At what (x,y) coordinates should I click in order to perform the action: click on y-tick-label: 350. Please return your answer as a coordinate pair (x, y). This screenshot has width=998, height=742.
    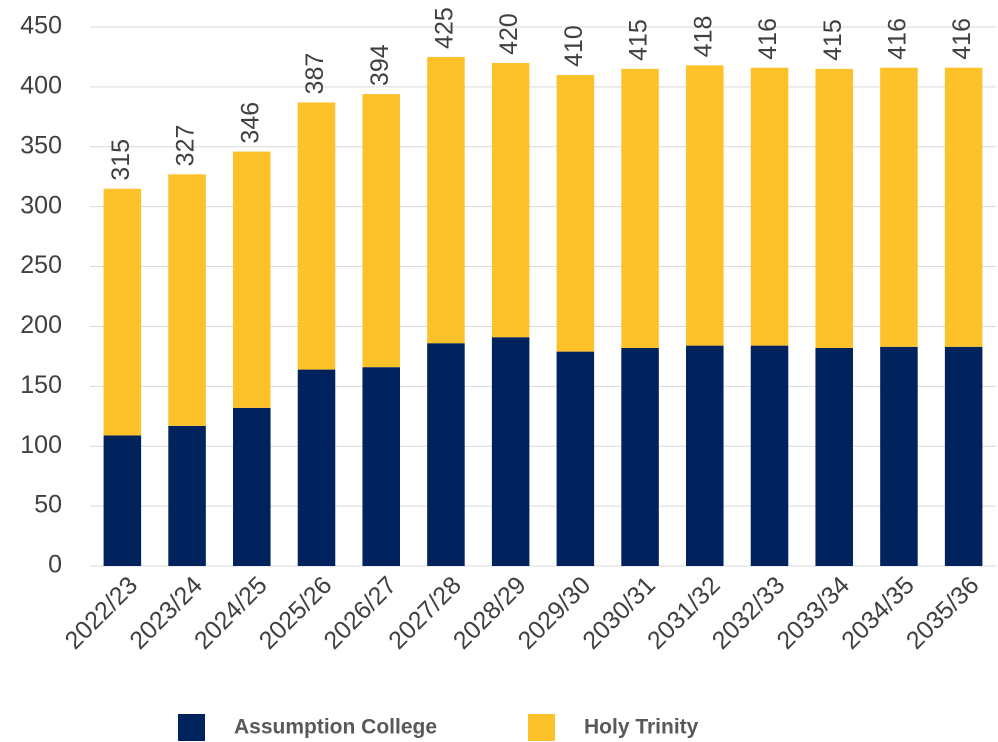
    Looking at the image, I should click on (41, 145).